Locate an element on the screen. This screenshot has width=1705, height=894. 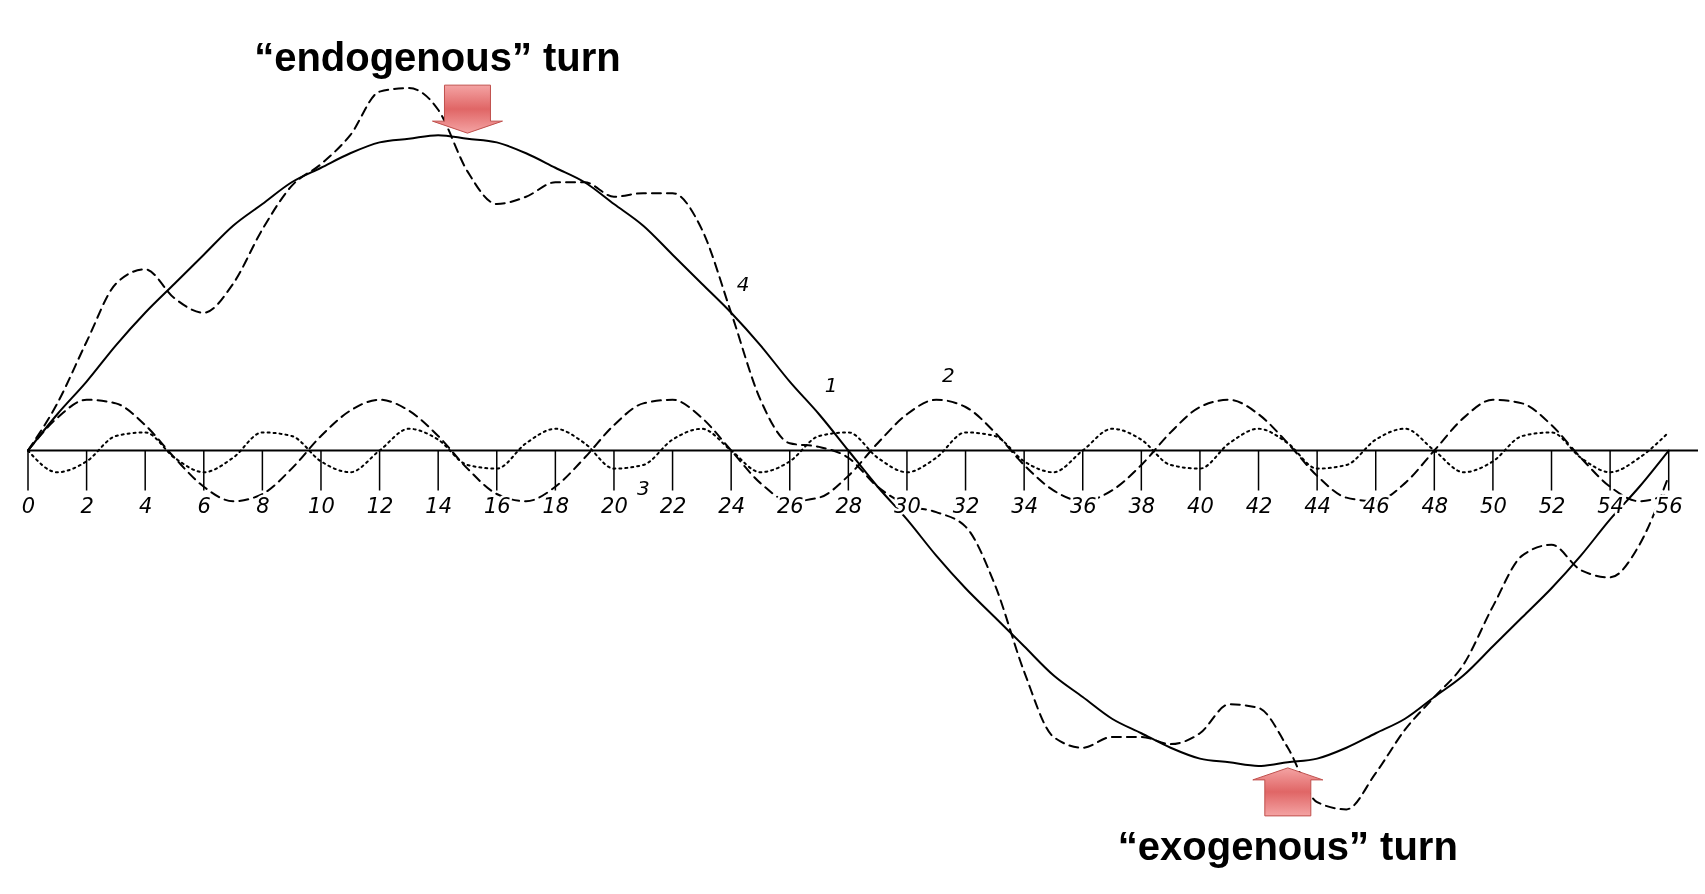
x-tick-label: 48 is located at coordinates (1435, 506).